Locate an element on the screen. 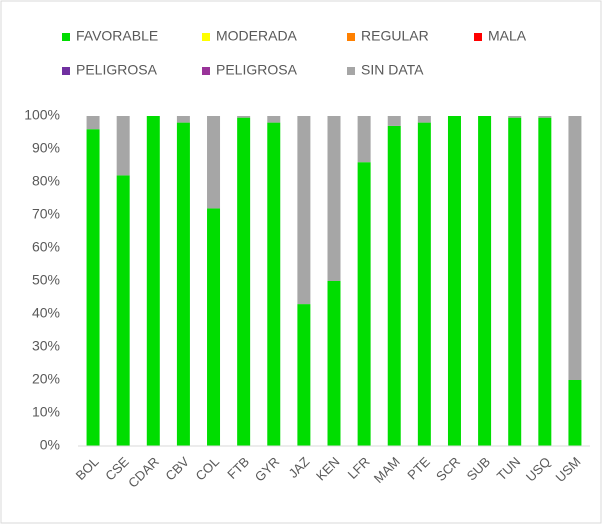 This screenshot has width=602, height=526. y-tick-label: 30% is located at coordinates (46, 346).